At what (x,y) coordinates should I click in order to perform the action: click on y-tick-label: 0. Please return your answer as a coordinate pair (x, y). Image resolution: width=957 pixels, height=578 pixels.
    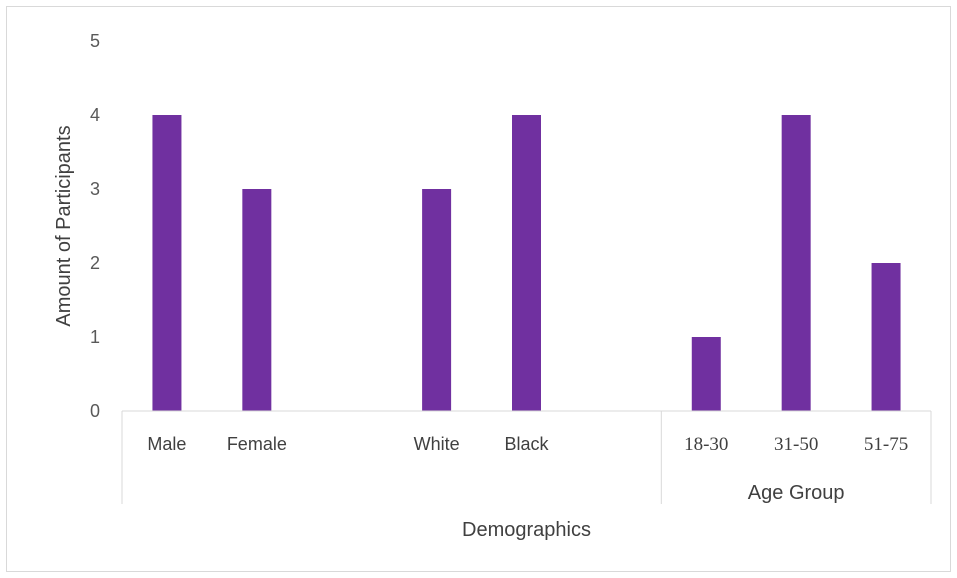
    Looking at the image, I should click on (95, 411).